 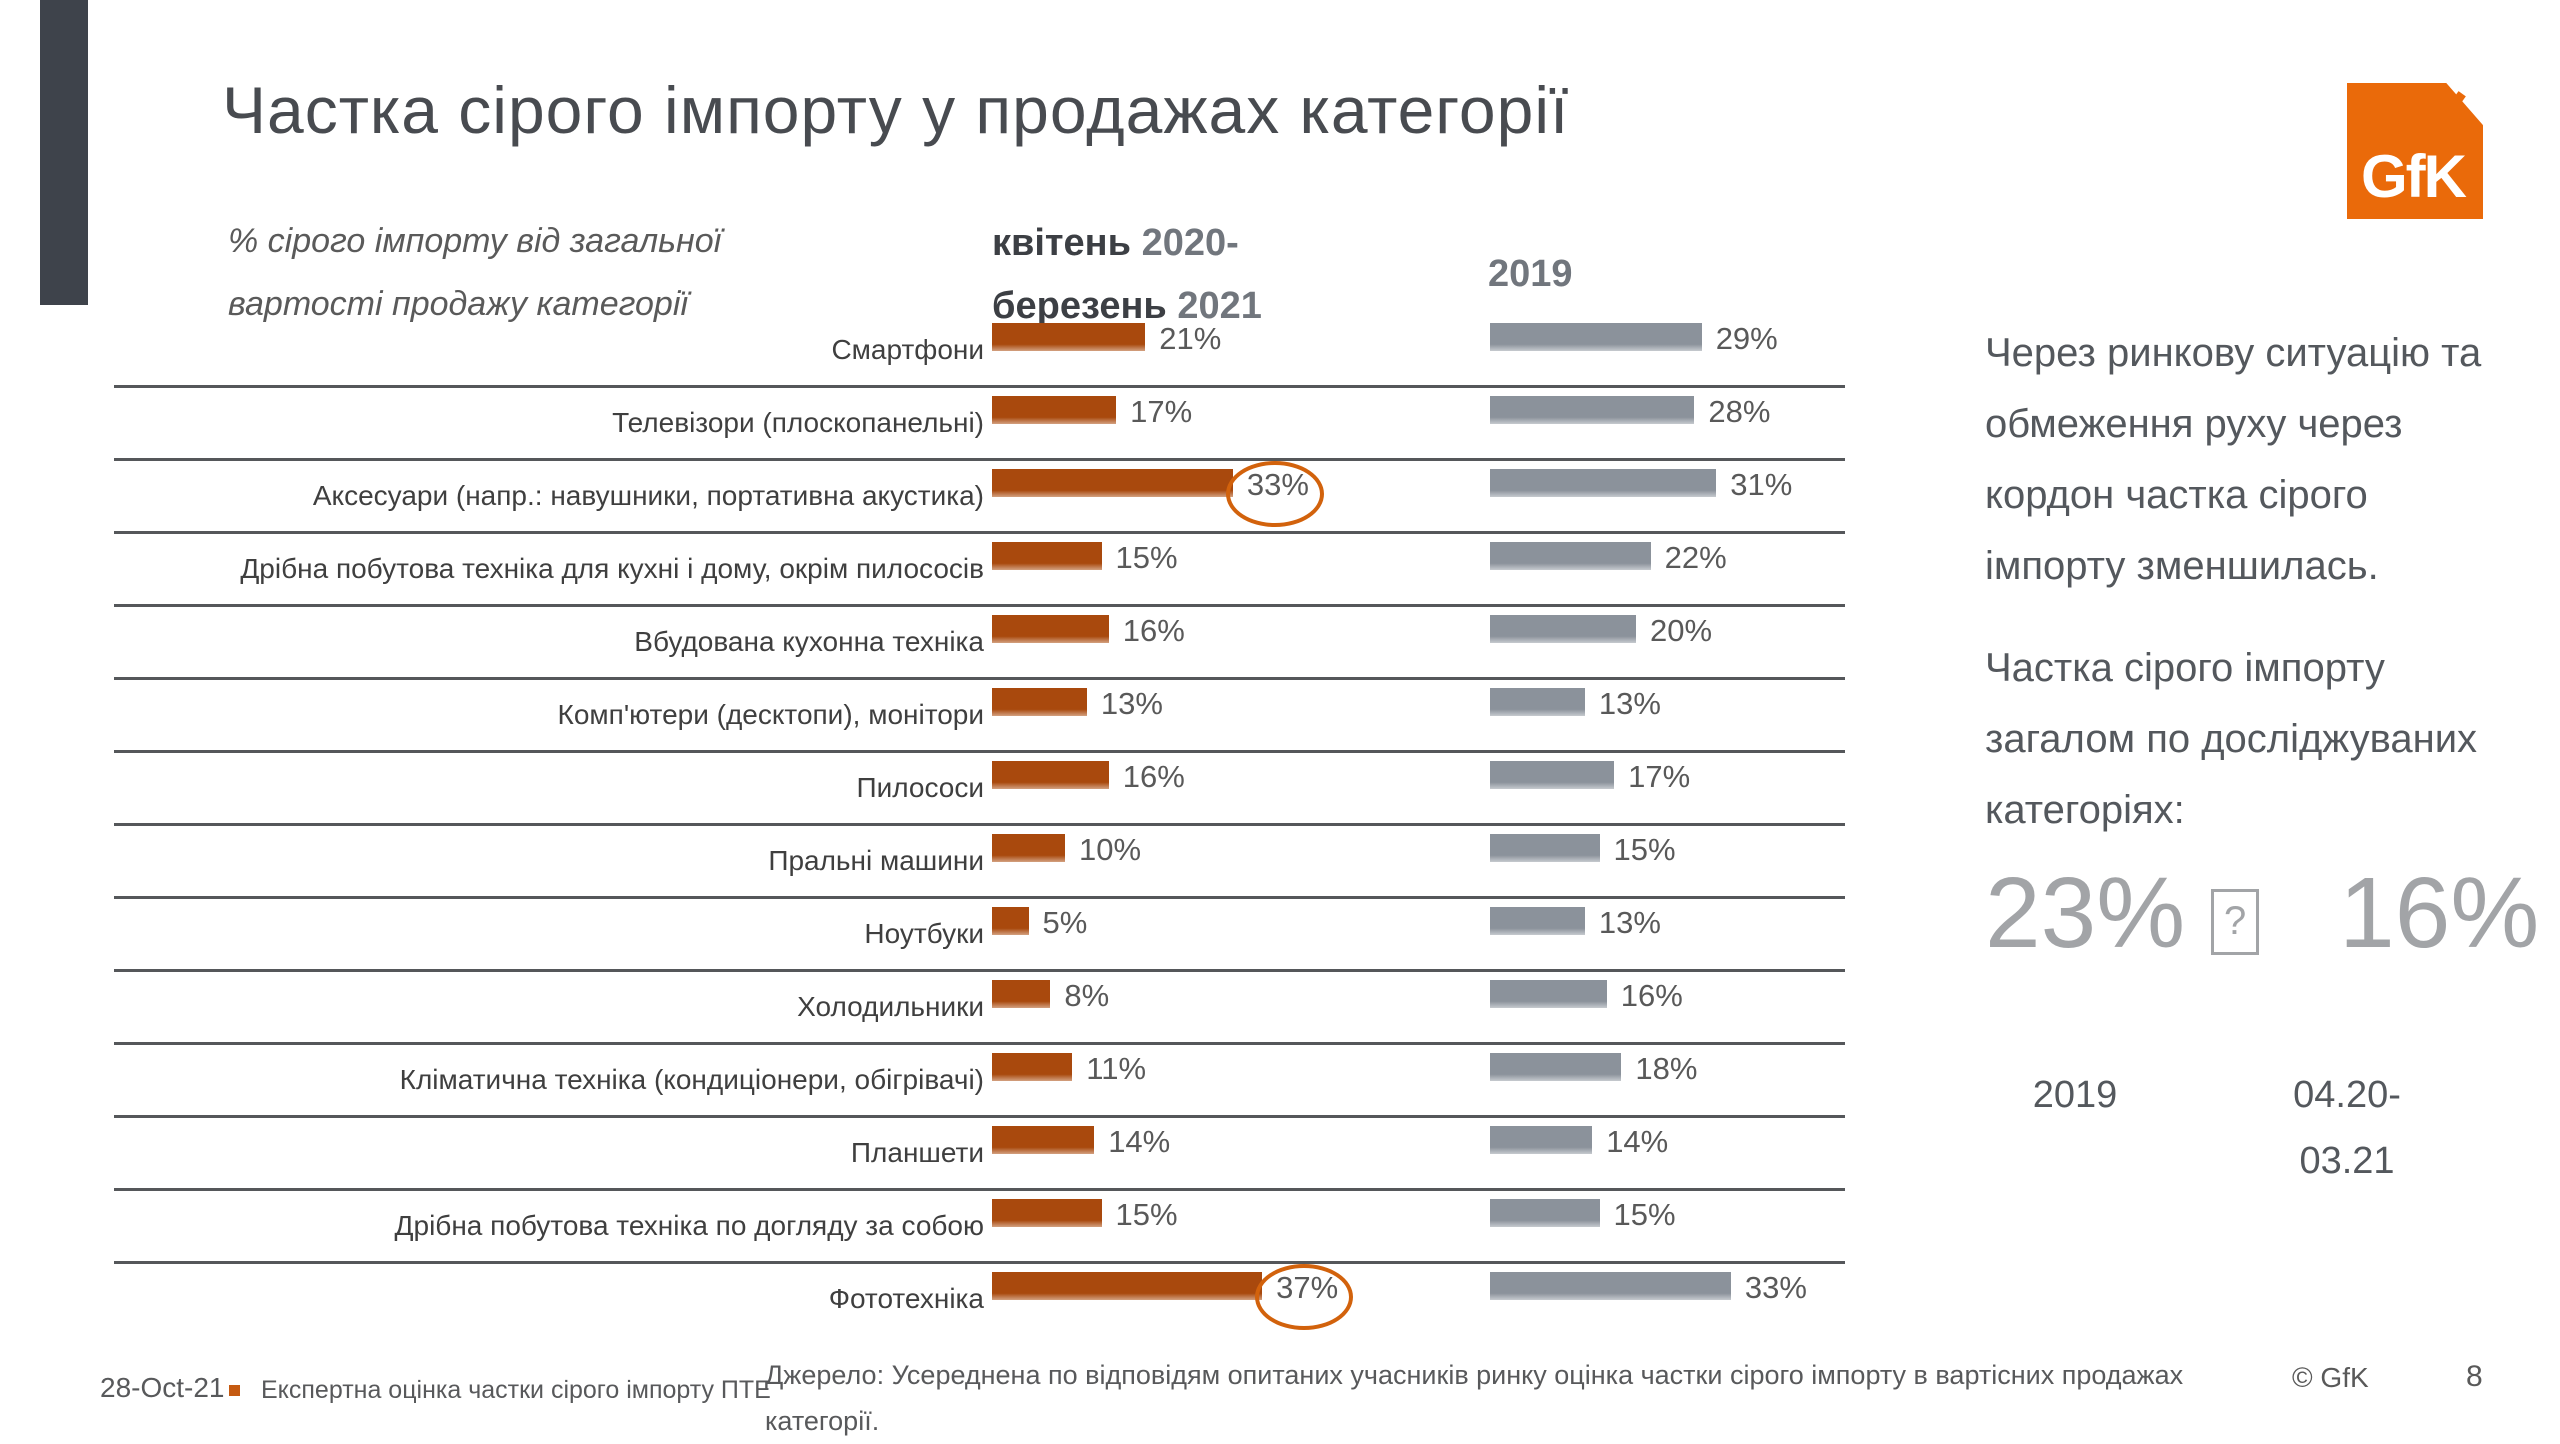 What do you see at coordinates (890, 1006) in the screenshot?
I see `category-label: Холодильники` at bounding box center [890, 1006].